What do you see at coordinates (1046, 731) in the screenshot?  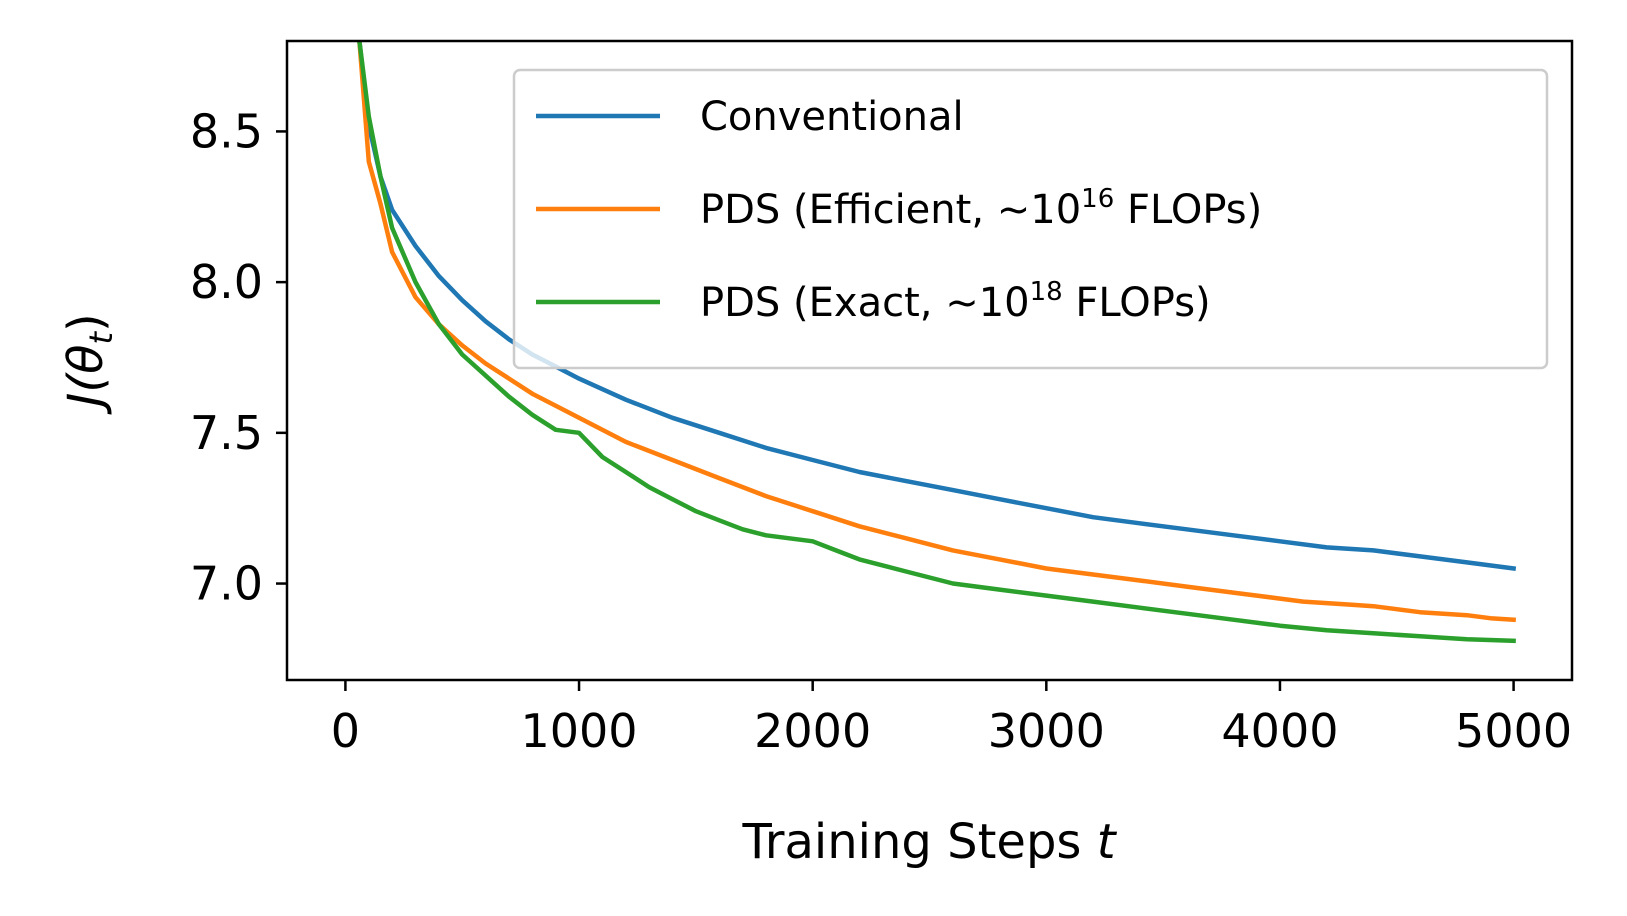 I see `x-tick-label: 3000` at bounding box center [1046, 731].